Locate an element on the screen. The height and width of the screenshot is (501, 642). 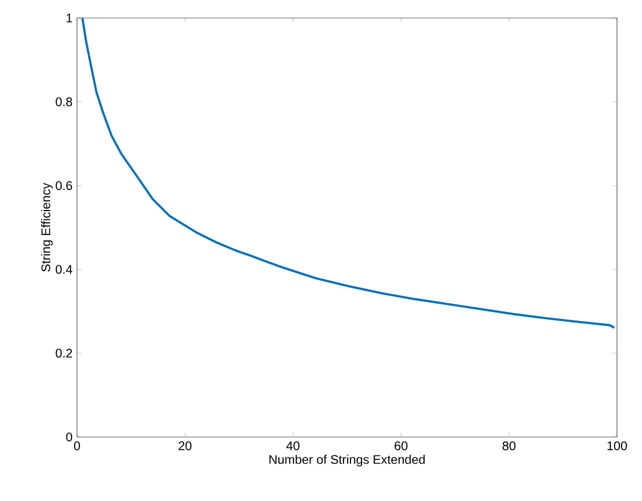
x-tick-label: 80 is located at coordinates (509, 445).